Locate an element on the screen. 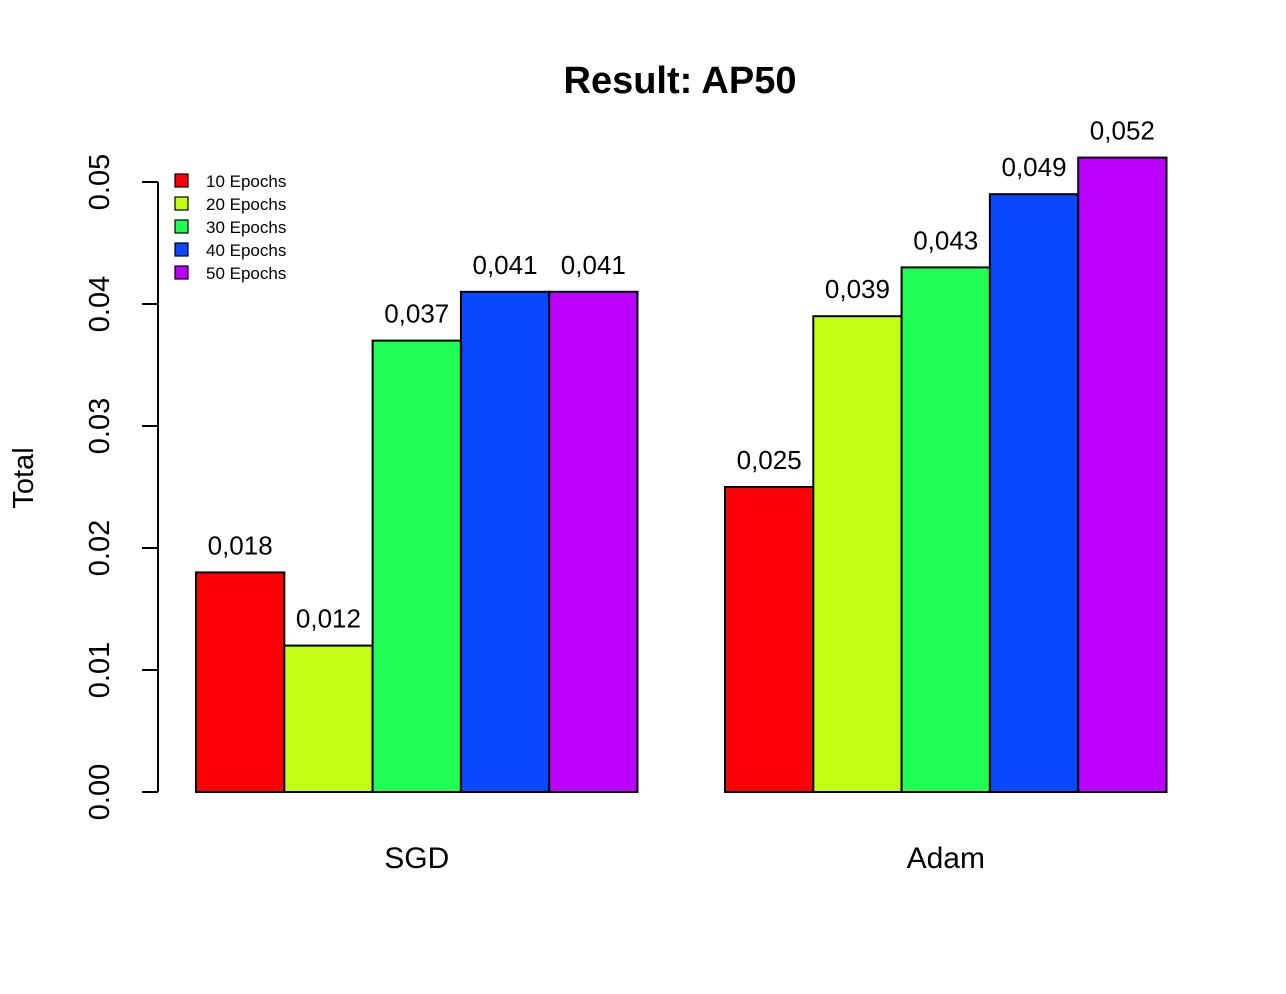  bar-sgd-30-epochs is located at coordinates (416, 566).